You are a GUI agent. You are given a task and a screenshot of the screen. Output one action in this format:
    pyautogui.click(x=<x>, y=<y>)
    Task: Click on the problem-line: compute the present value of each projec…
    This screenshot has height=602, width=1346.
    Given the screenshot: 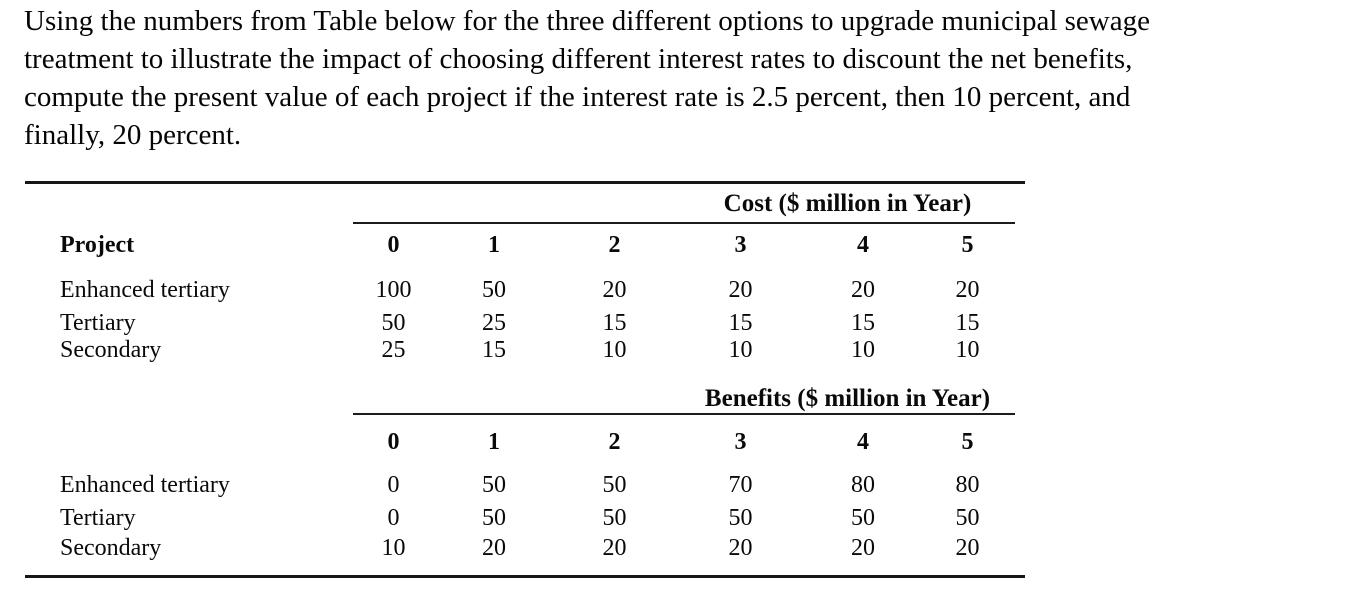 What is the action you would take?
    pyautogui.click(x=577, y=97)
    